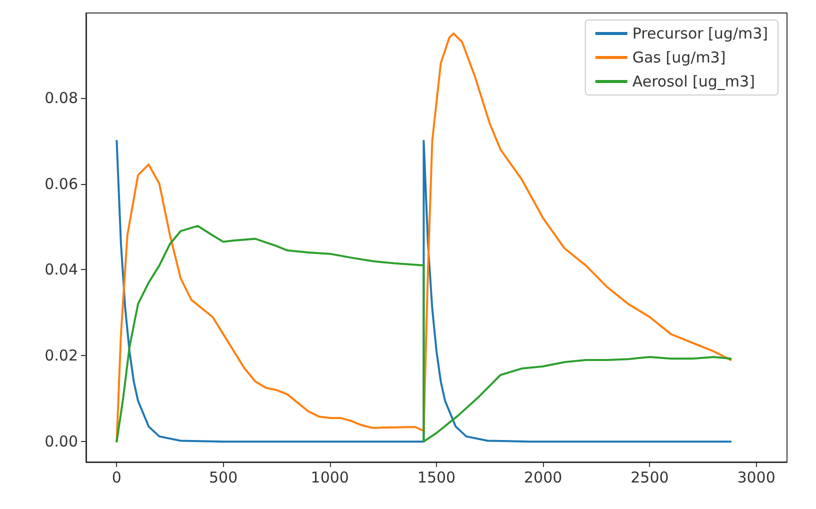 Image resolution: width=816 pixels, height=509 pixels. What do you see at coordinates (223, 477) in the screenshot?
I see `x-tick-label: 500` at bounding box center [223, 477].